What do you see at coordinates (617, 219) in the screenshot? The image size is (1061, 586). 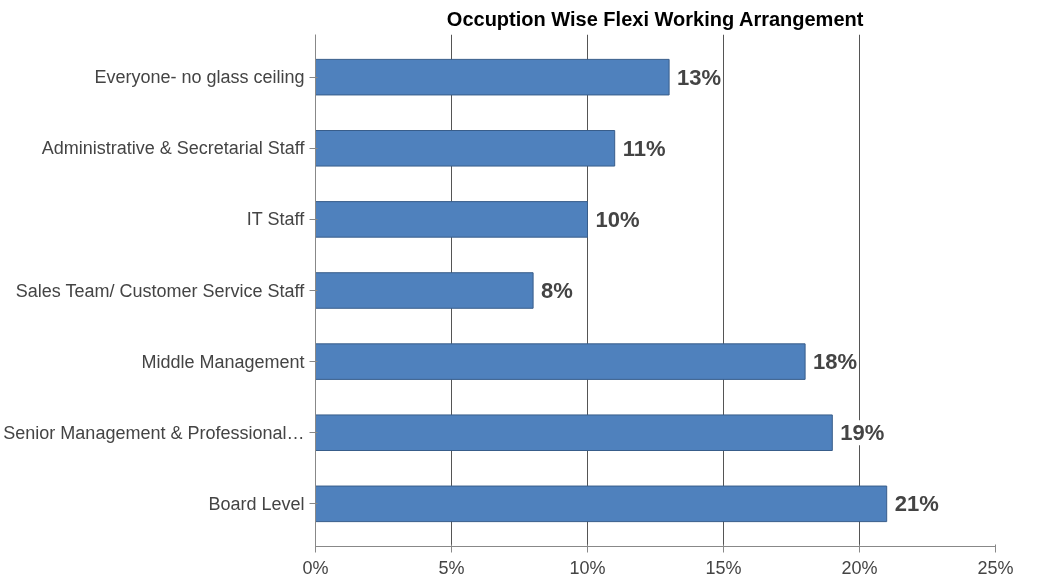 I see `data-label: 10%` at bounding box center [617, 219].